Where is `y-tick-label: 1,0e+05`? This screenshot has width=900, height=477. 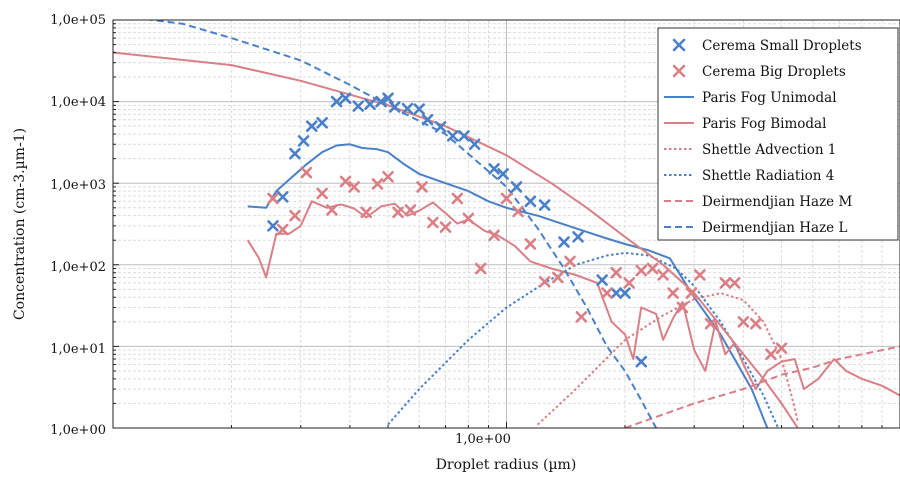
y-tick-label: 1,0e+05 is located at coordinates (78, 20).